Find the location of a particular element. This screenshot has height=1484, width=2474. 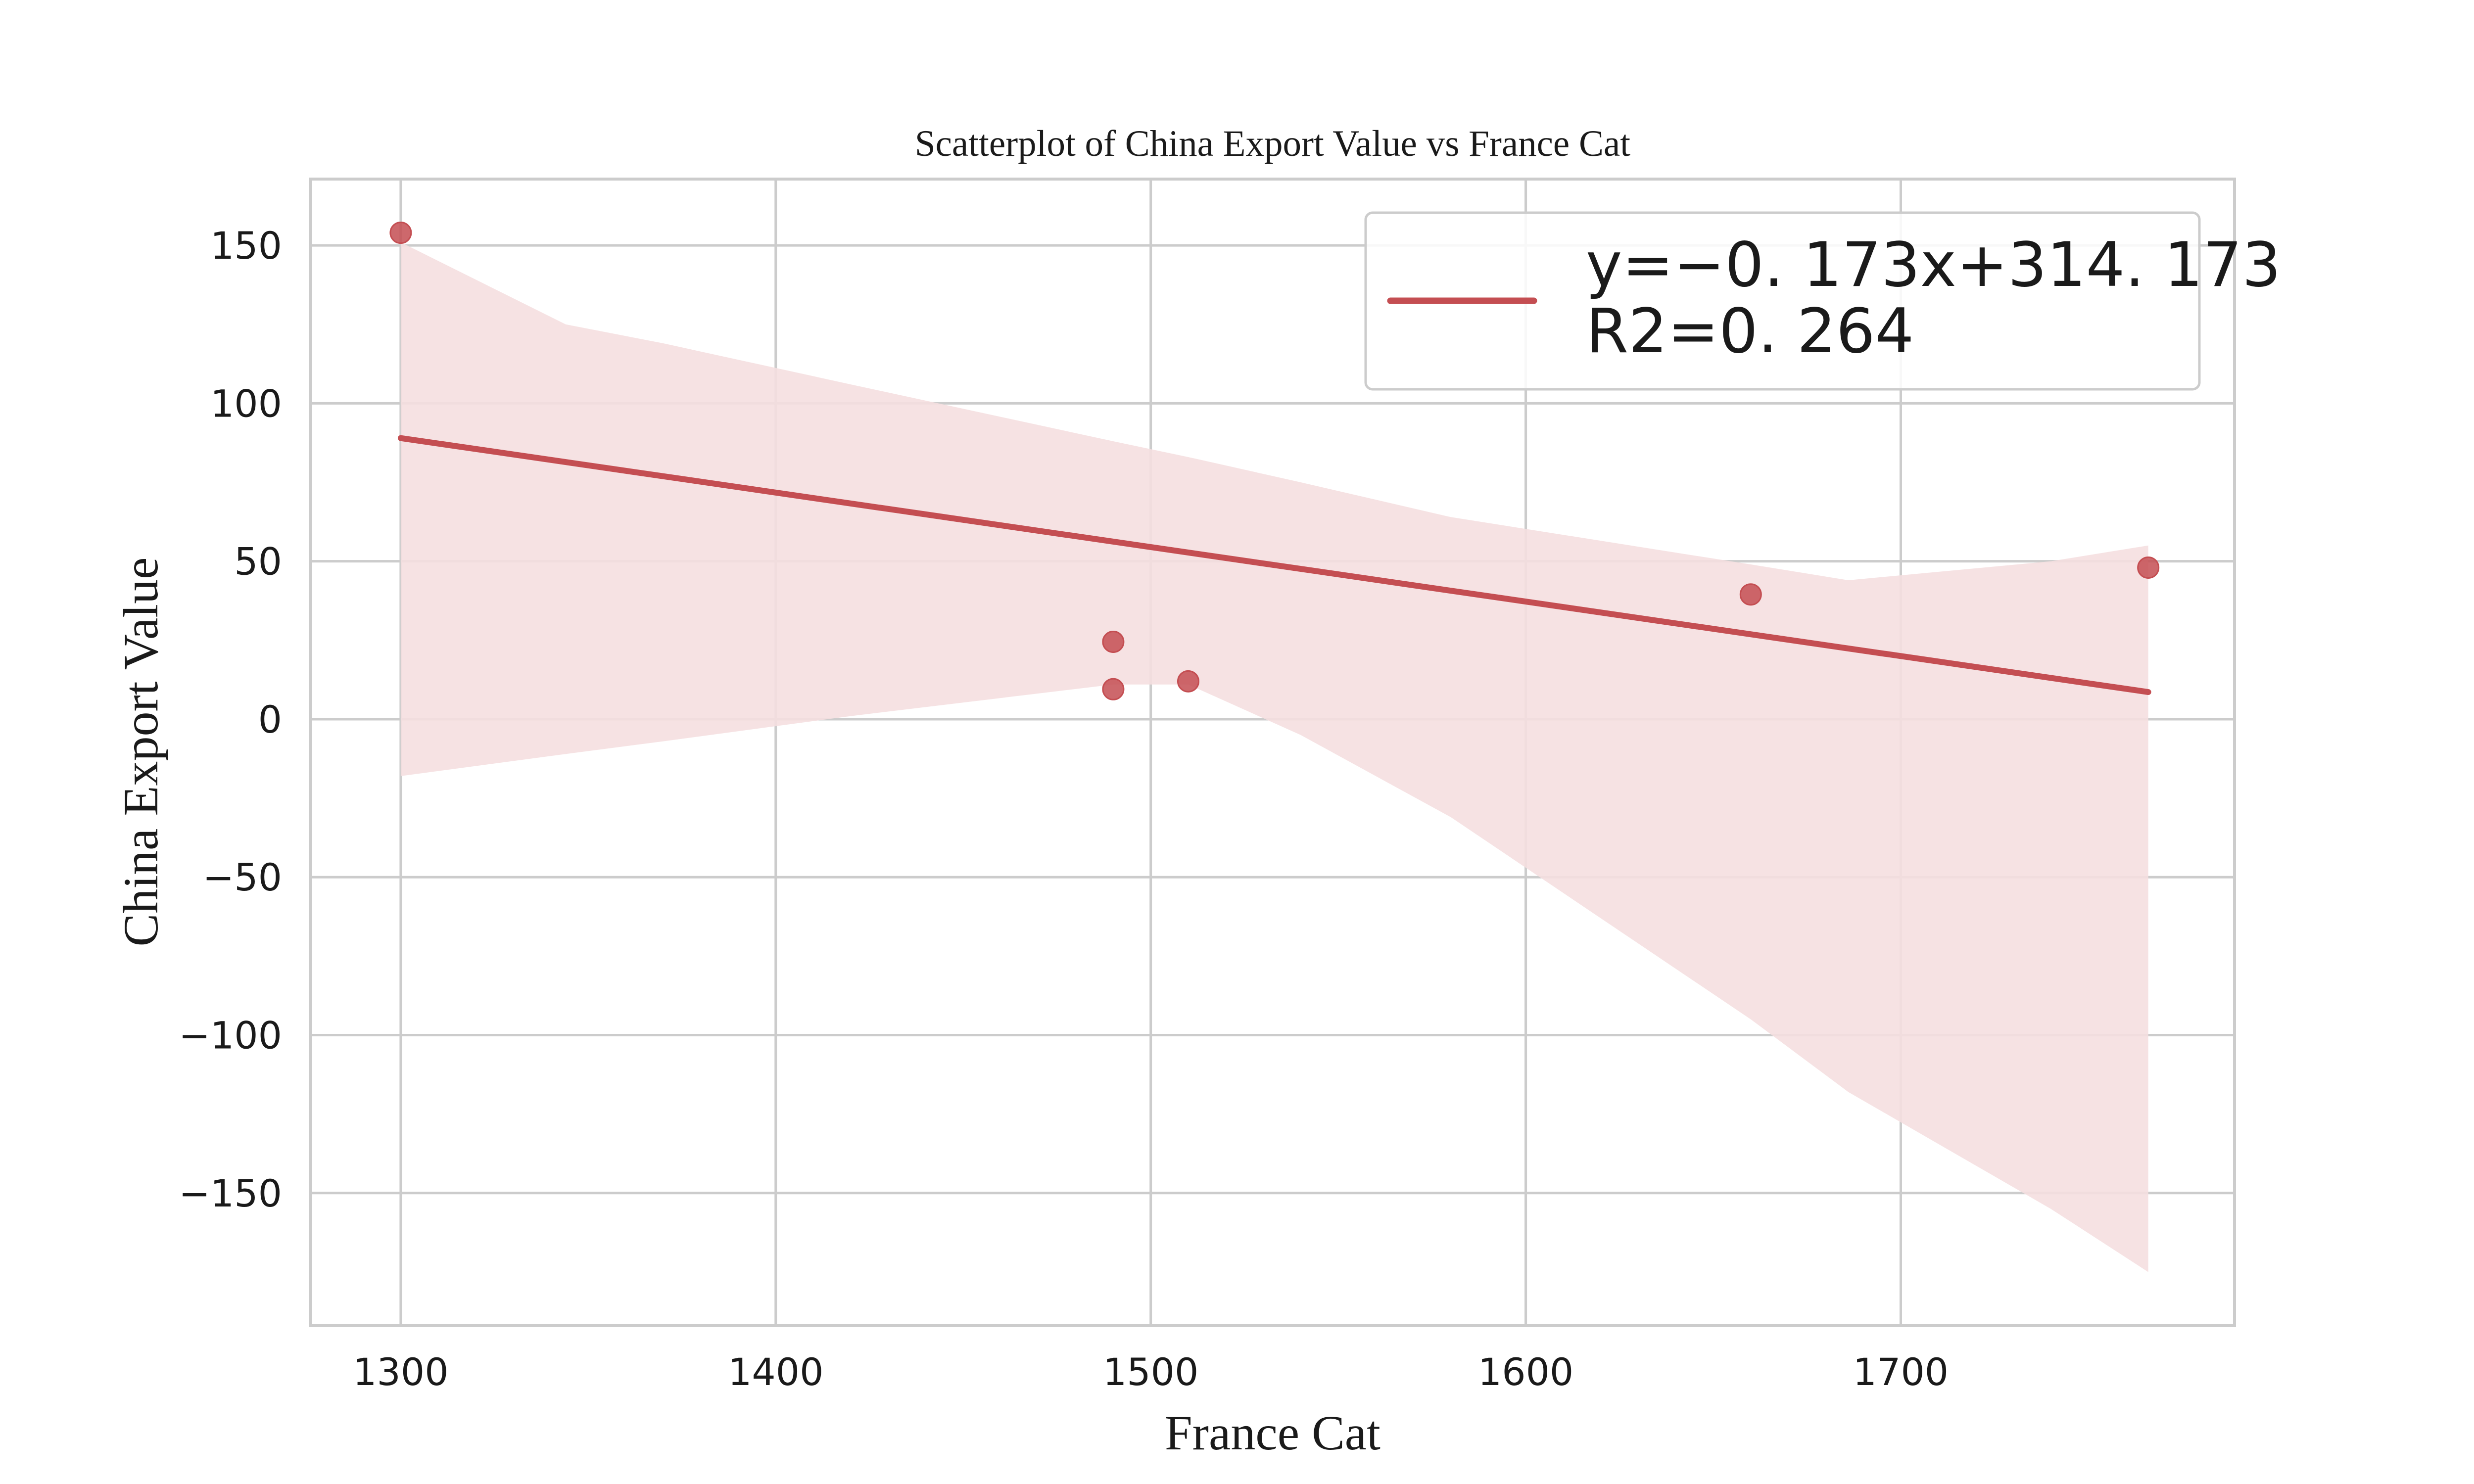

x-tick-label: 1600 is located at coordinates (1526, 1372).